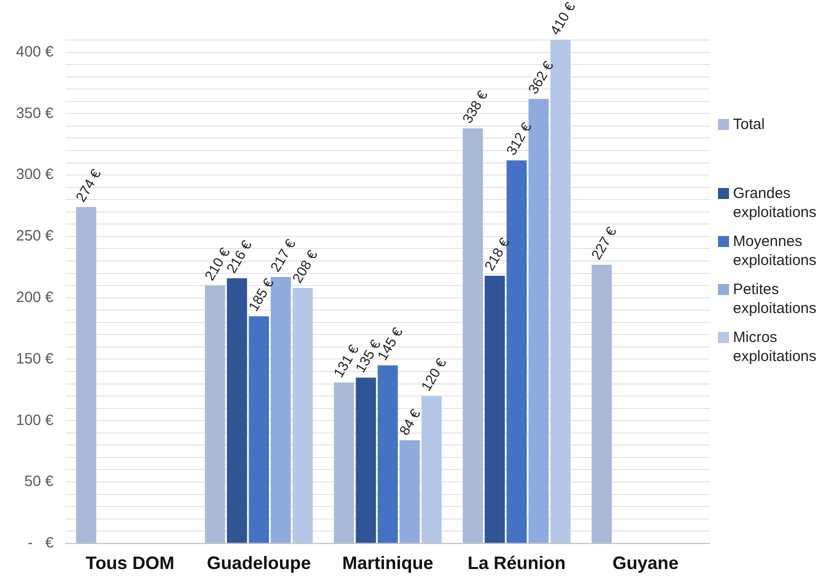 This screenshot has width=835, height=585. Describe the element at coordinates (645, 563) in the screenshot. I see `x-tick-label: Guyane` at that location.